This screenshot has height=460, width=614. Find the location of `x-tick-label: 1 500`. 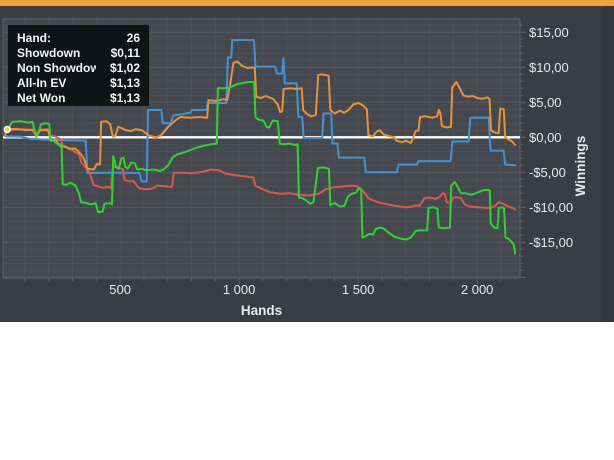

x-tick-label: 1 500 is located at coordinates (358, 289).